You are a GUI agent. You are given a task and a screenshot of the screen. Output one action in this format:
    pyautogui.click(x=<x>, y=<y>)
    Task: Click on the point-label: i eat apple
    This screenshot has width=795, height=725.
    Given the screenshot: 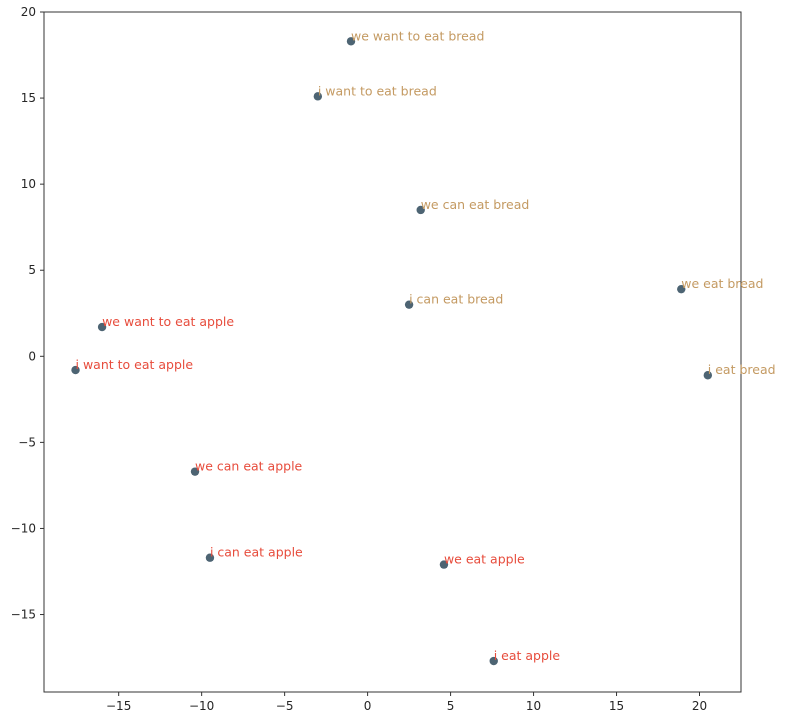 What is the action you would take?
    pyautogui.click(x=527, y=655)
    